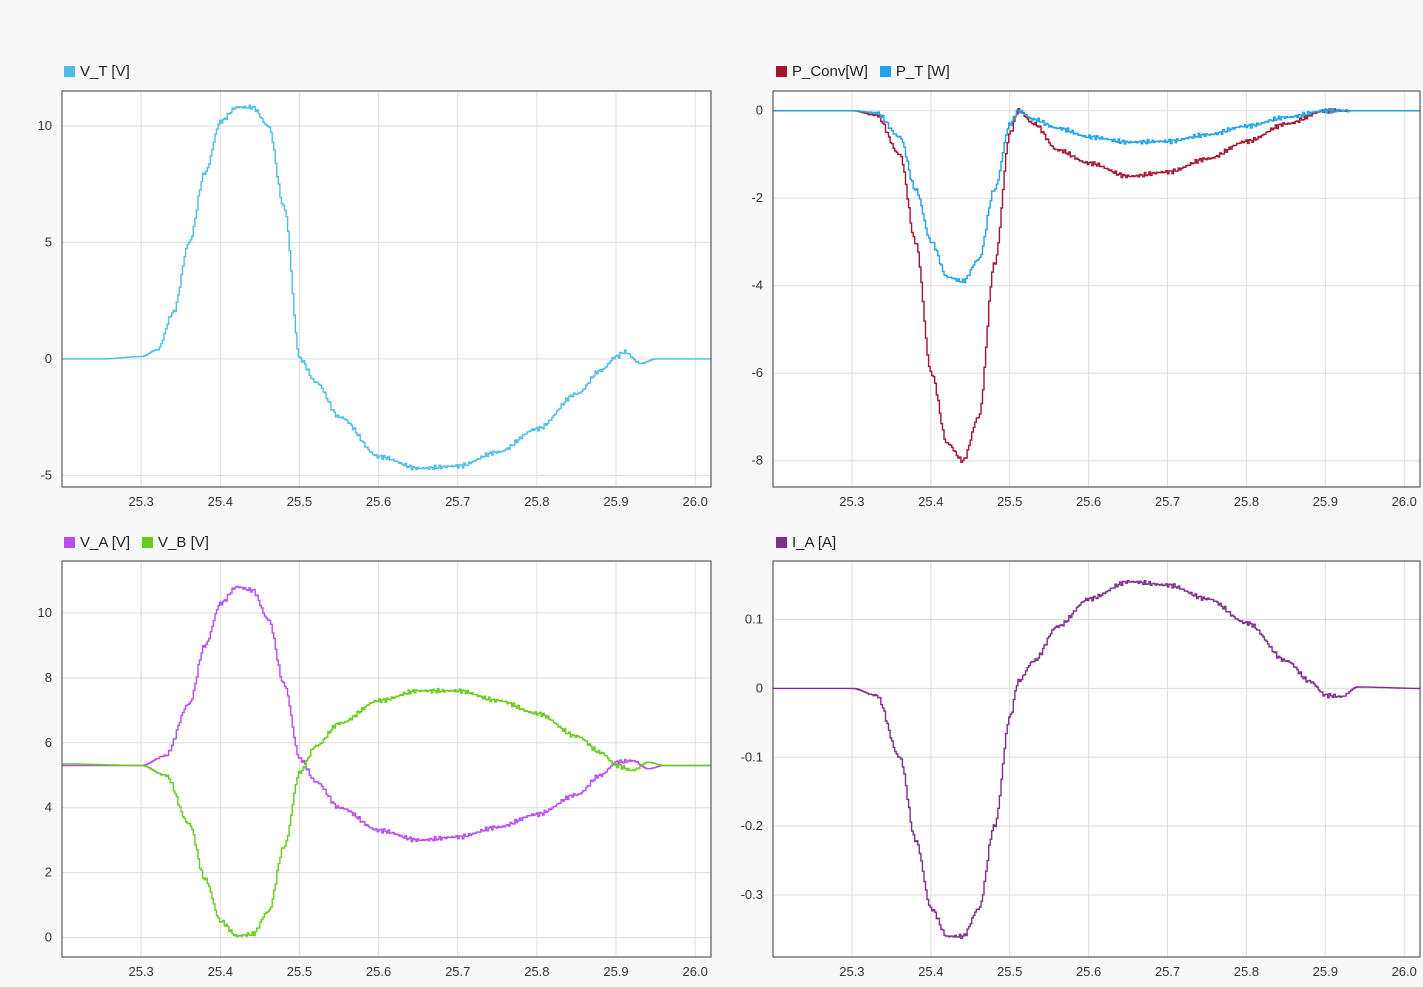 This screenshot has width=1423, height=987. Describe the element at coordinates (48, 807) in the screenshot. I see `y-tick-label: 4` at that location.